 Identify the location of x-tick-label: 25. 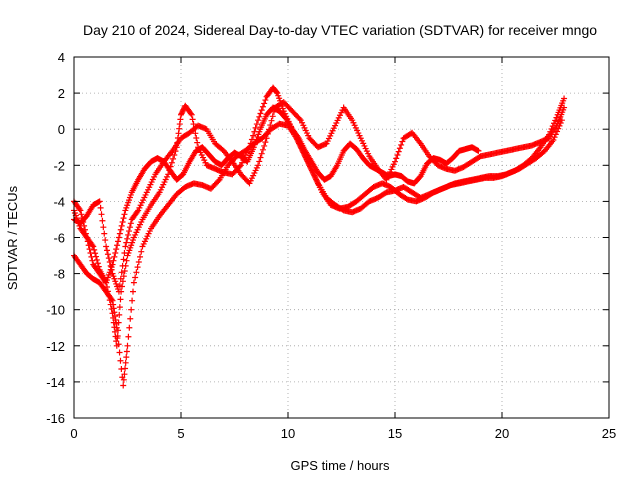
(609, 433).